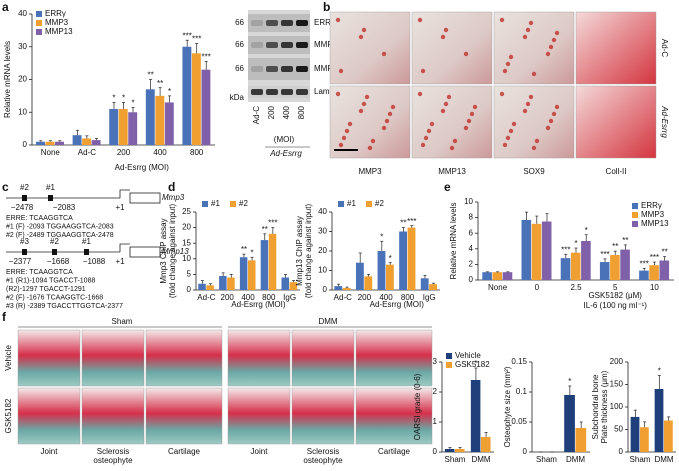  What do you see at coordinates (617, 406) in the screenshot?
I see `y-tick-label: 100` at bounding box center [617, 406].